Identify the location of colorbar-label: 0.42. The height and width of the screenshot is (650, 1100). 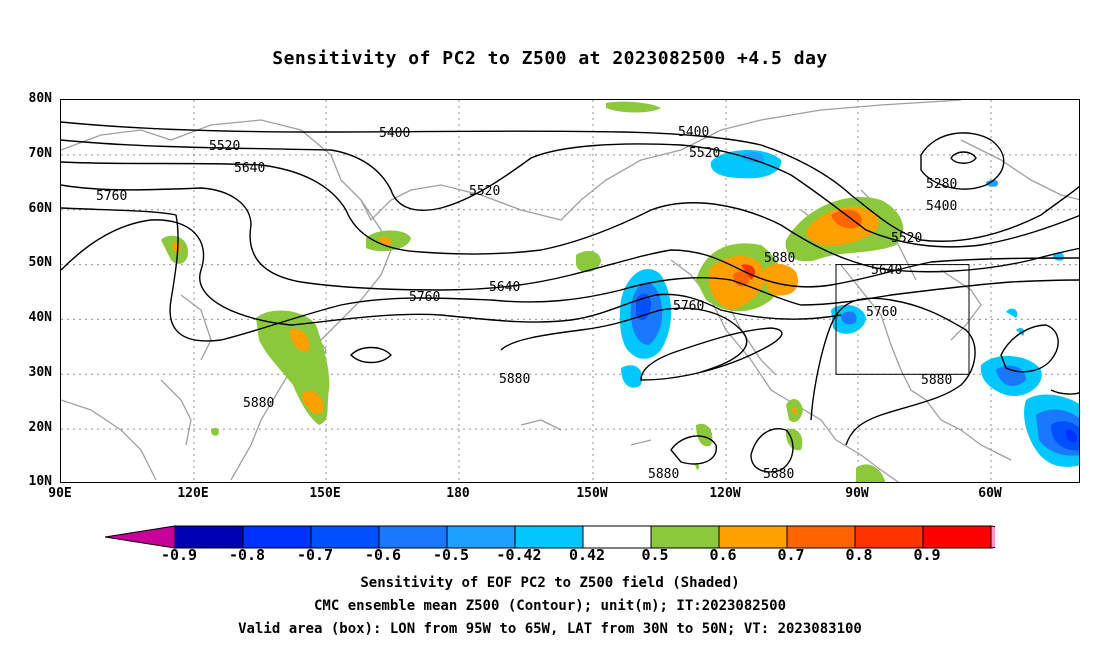
(587, 555).